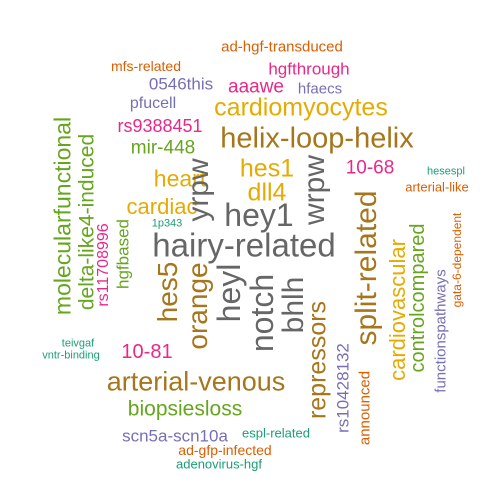 This screenshot has height=500, width=500. I want to click on word-helix-loop-helix: helix-loop-helix, so click(317, 138).